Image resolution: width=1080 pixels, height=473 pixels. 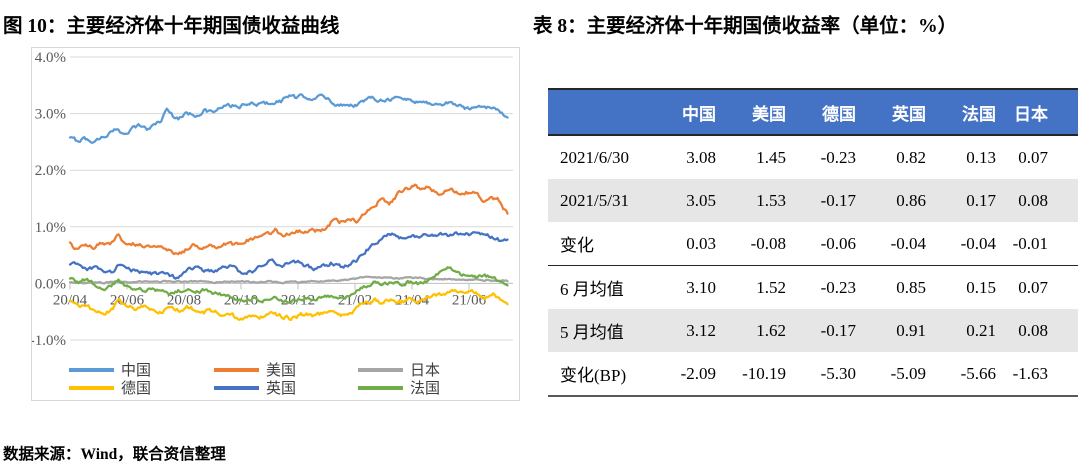 What do you see at coordinates (171, 26) in the screenshot?
I see `chart-title: 图 10：主要经济体十年期国债收益曲线` at bounding box center [171, 26].